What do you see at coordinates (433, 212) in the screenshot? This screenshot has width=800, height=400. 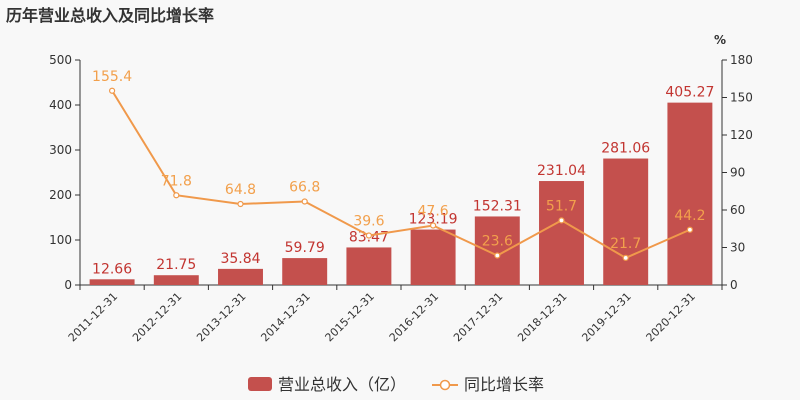 I see `growth-value-label: 47.6` at bounding box center [433, 212].